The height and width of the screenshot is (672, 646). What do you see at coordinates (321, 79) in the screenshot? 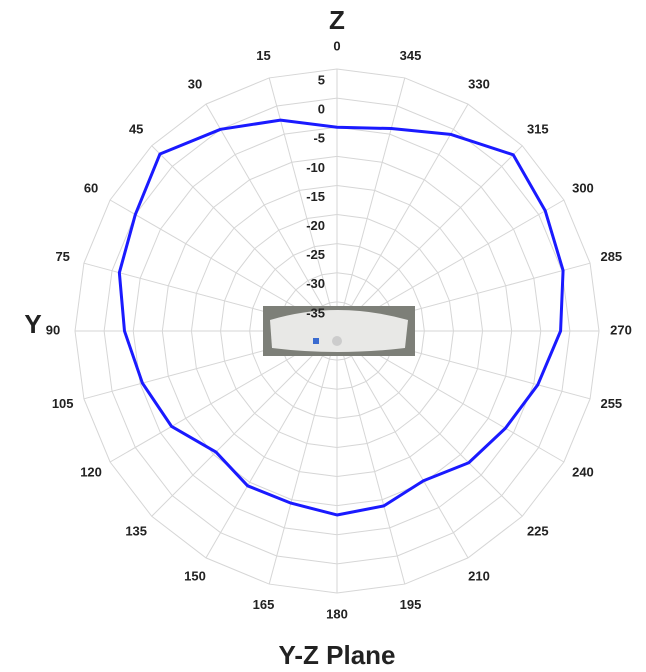
I see `r-tick-label: 5` at bounding box center [321, 79].